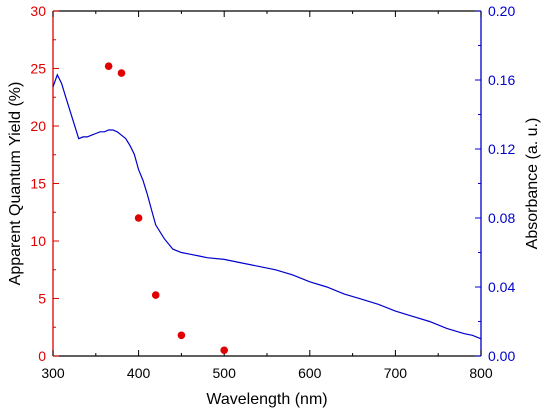  What do you see at coordinates (532, 184) in the screenshot?
I see `y-right-axis-title: Absorbance (a. u.)` at bounding box center [532, 184].